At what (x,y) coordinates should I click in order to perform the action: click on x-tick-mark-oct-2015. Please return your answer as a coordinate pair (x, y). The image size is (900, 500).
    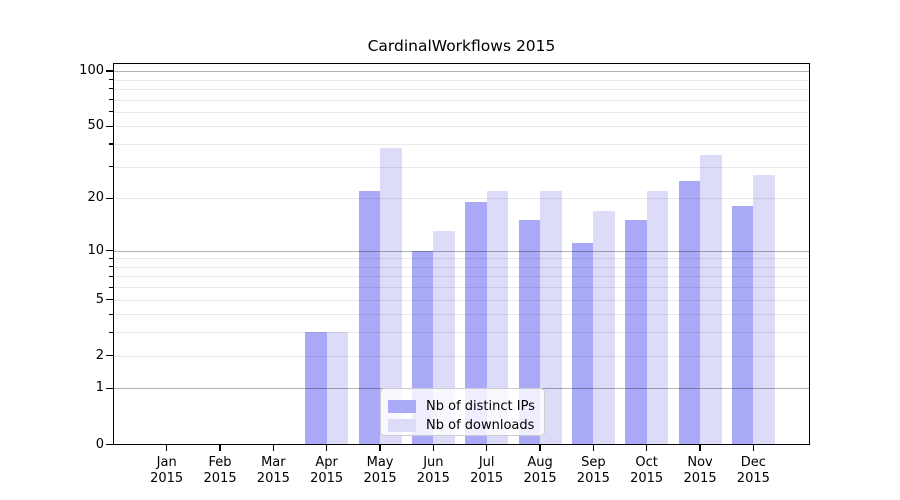
    Looking at the image, I should click on (647, 447).